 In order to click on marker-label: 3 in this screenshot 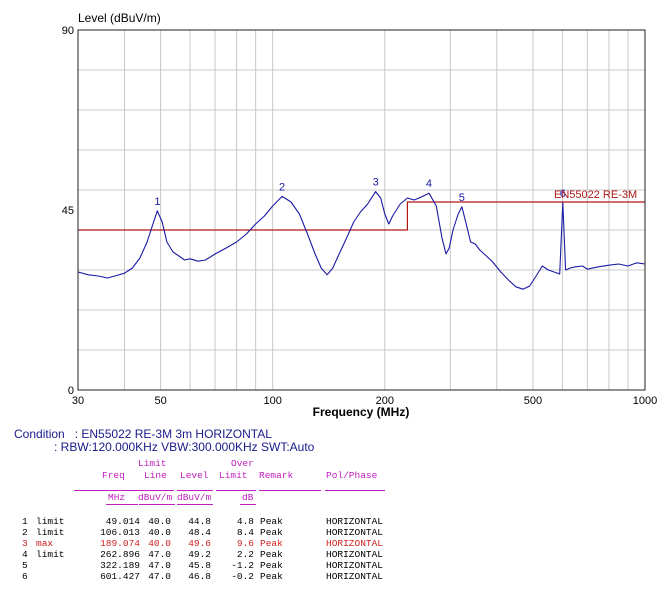, I will do `click(376, 183)`.